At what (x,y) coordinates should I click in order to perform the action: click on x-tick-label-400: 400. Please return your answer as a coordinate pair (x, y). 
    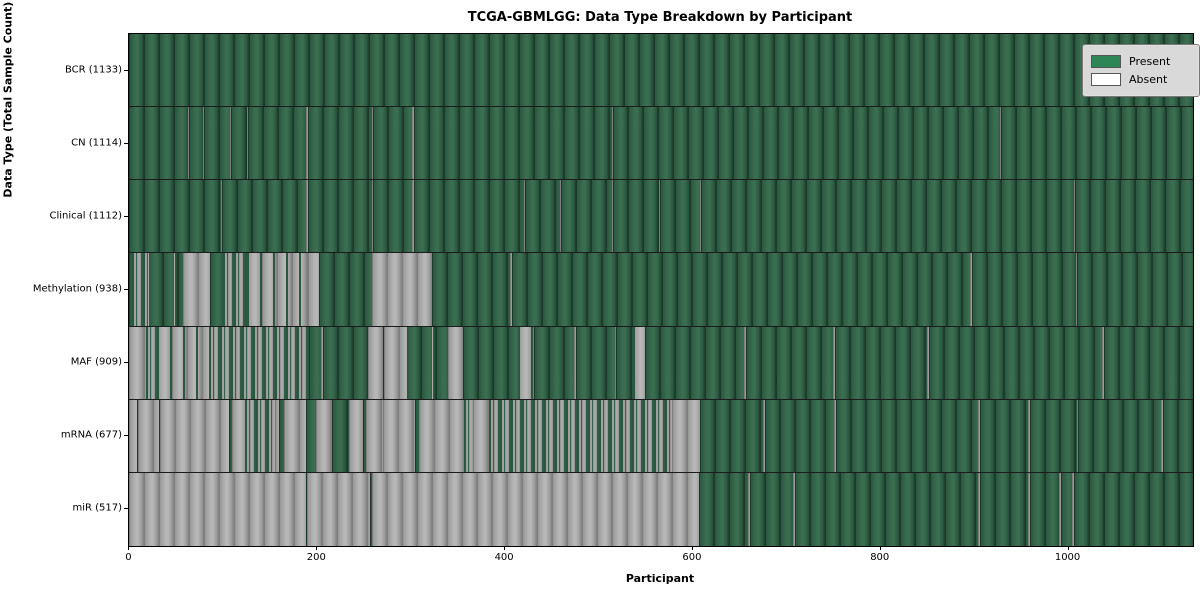
    Looking at the image, I should click on (504, 557).